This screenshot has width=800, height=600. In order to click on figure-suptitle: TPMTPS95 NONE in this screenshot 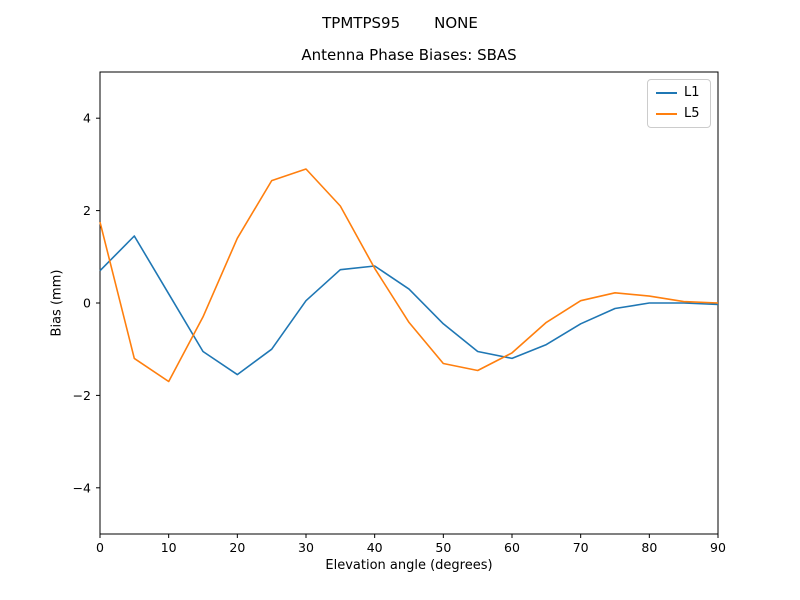, I will do `click(400, 23)`.